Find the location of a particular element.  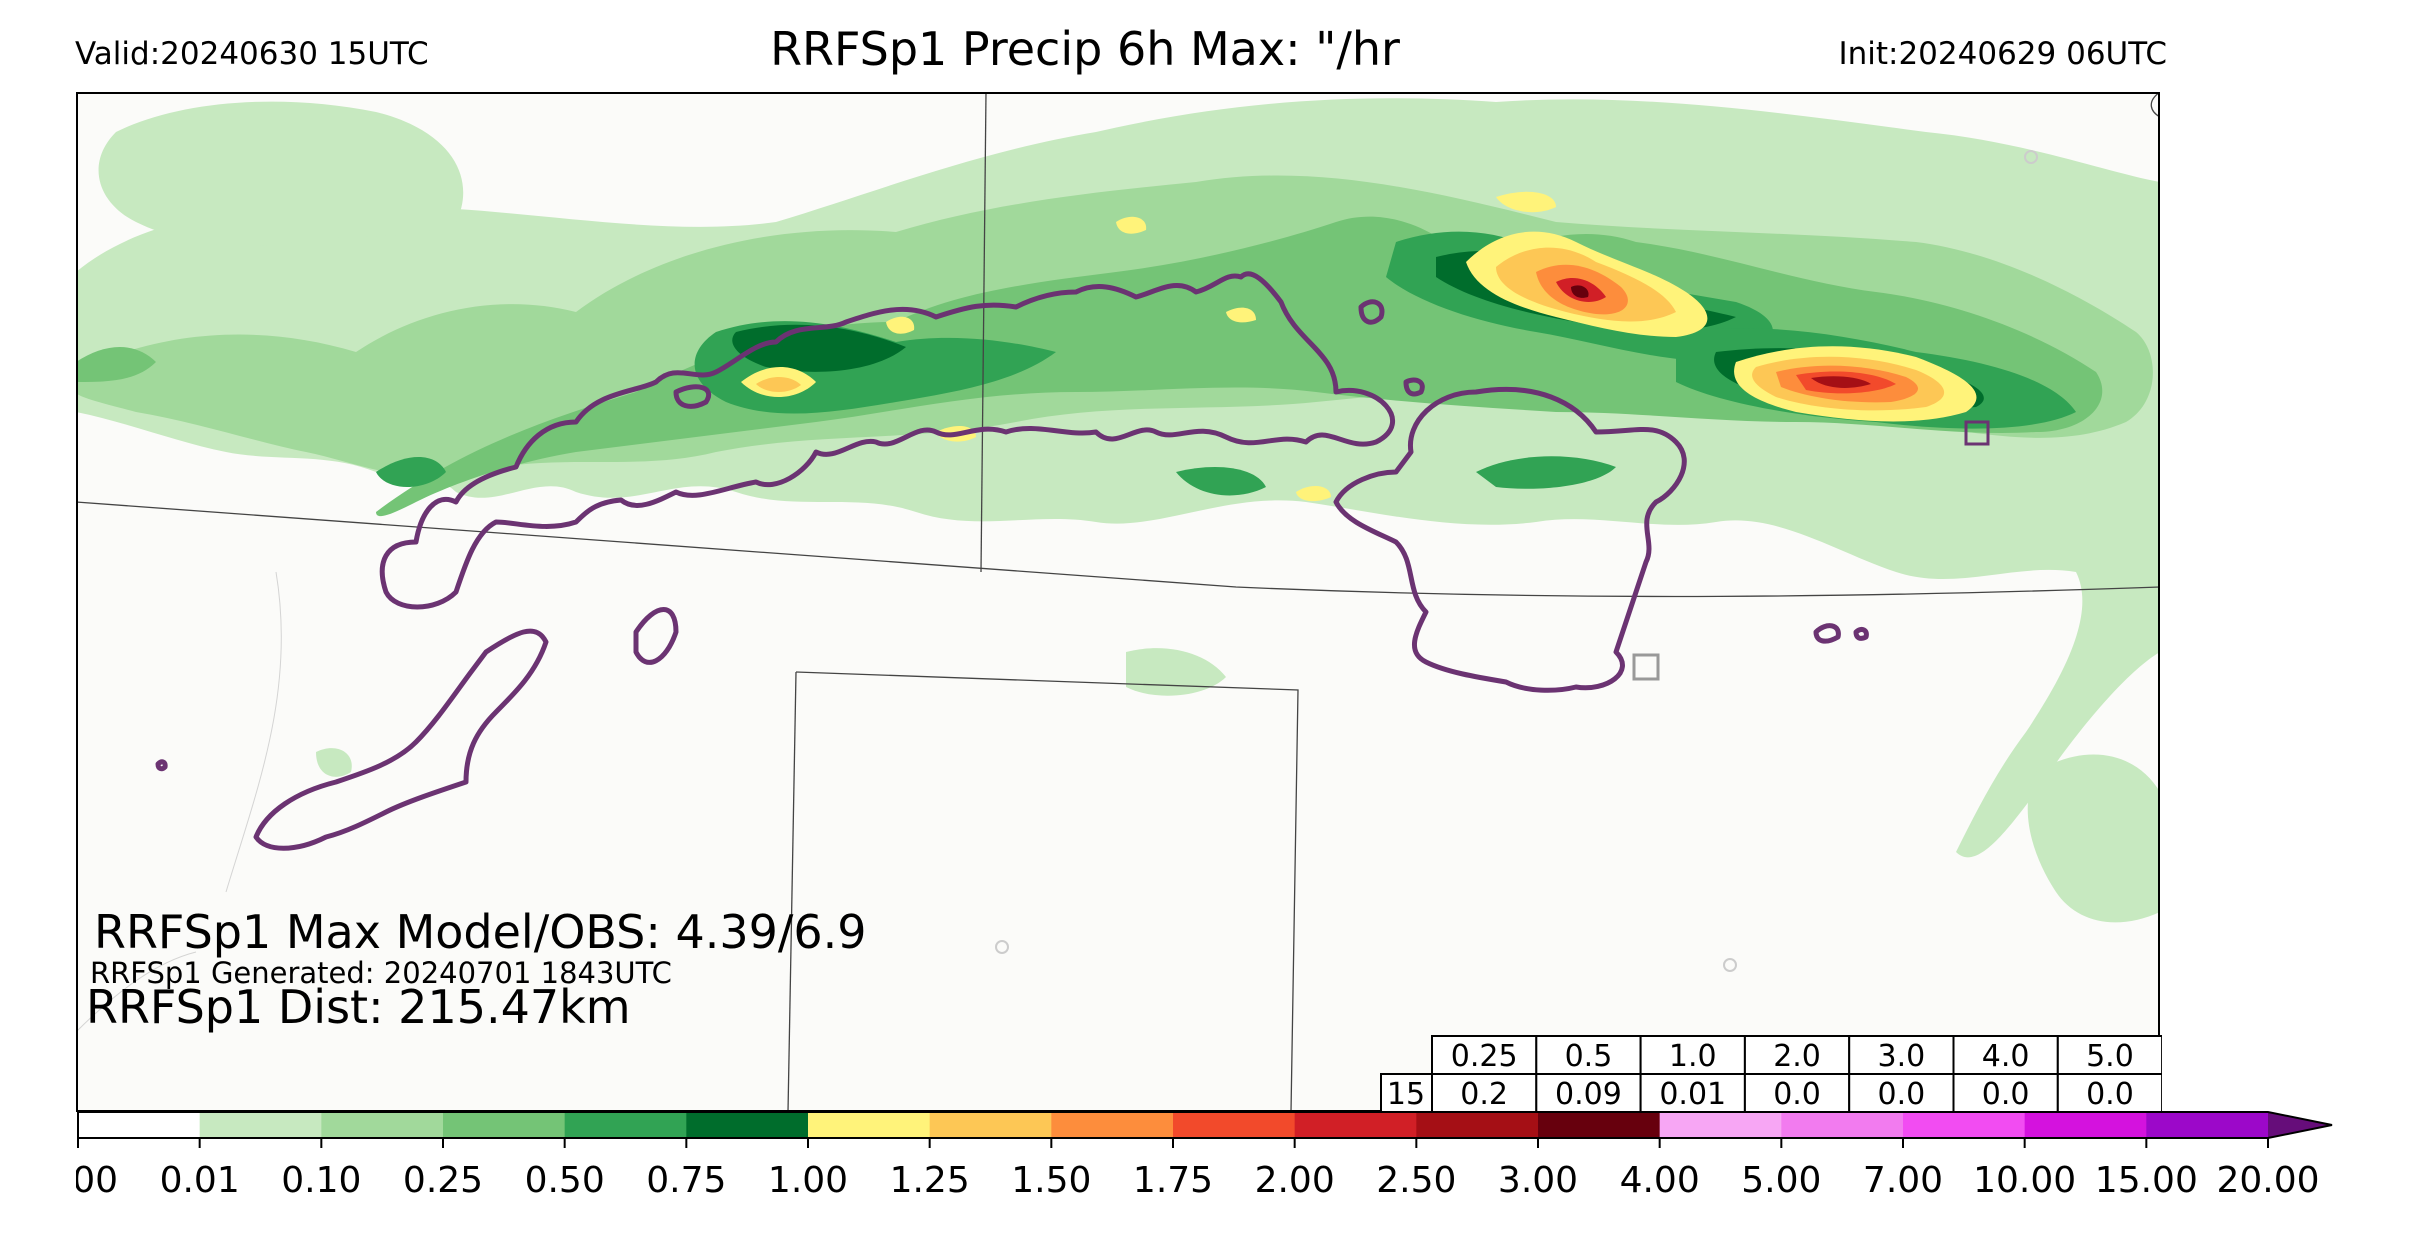

value-4: 0.0 is located at coordinates (1901, 1094).